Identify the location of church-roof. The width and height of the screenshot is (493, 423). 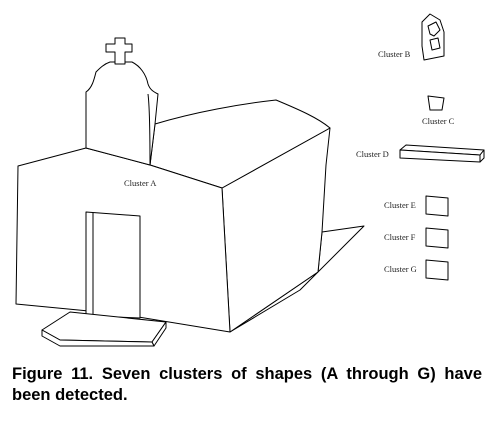
(240, 144).